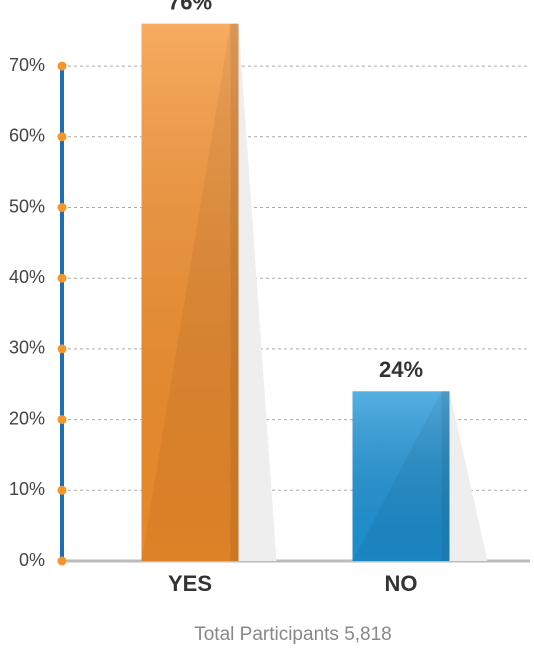 The width and height of the screenshot is (534, 652). Describe the element at coordinates (27, 65) in the screenshot. I see `y-tick-label: 70%` at that location.